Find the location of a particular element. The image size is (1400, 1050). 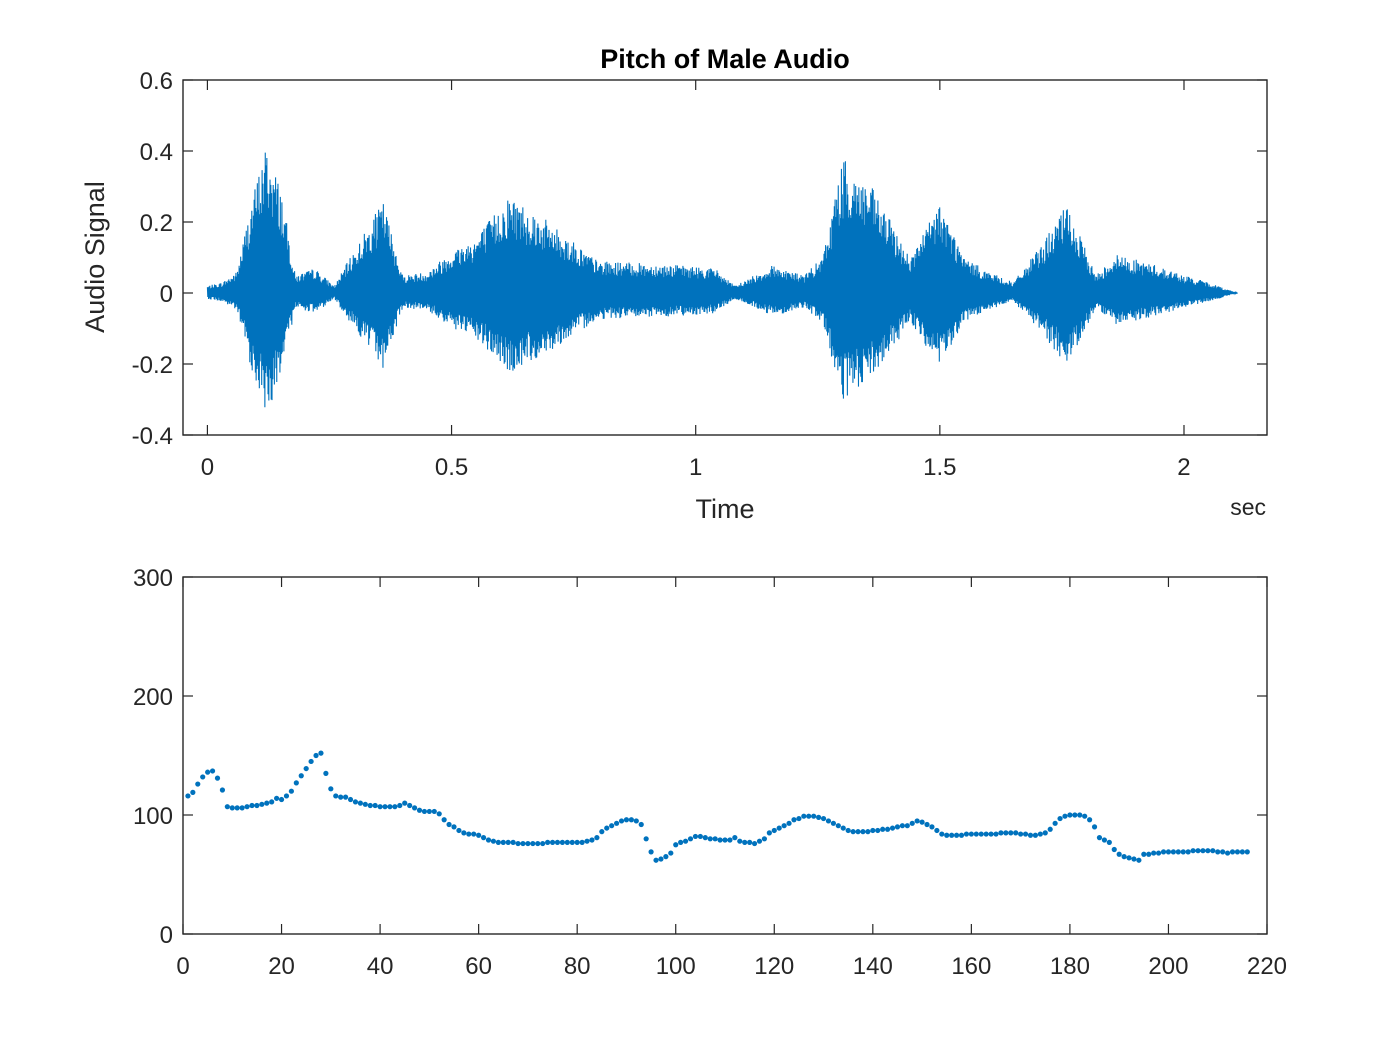

x-tick-label: 80 is located at coordinates (577, 966).